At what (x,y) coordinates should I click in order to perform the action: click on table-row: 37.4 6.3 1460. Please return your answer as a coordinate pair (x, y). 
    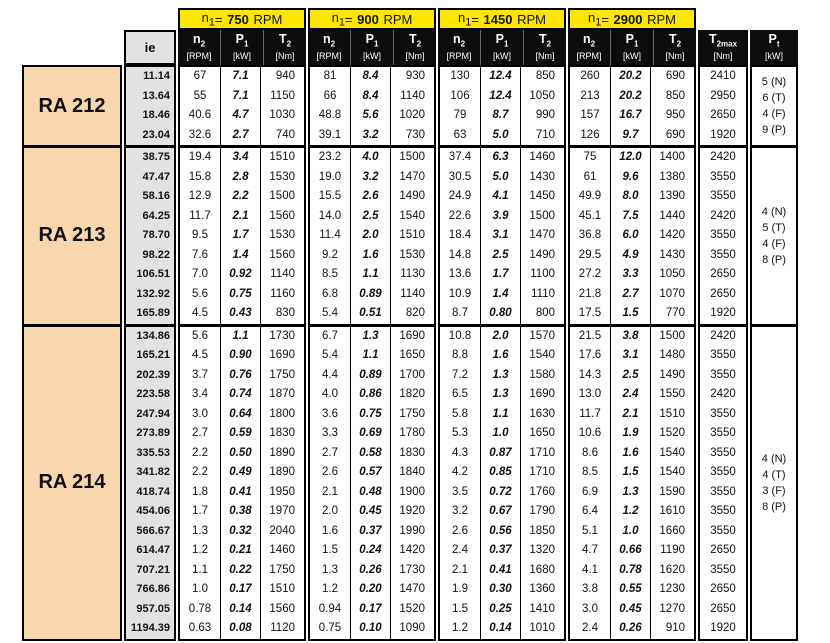
    Looking at the image, I should click on (502, 158).